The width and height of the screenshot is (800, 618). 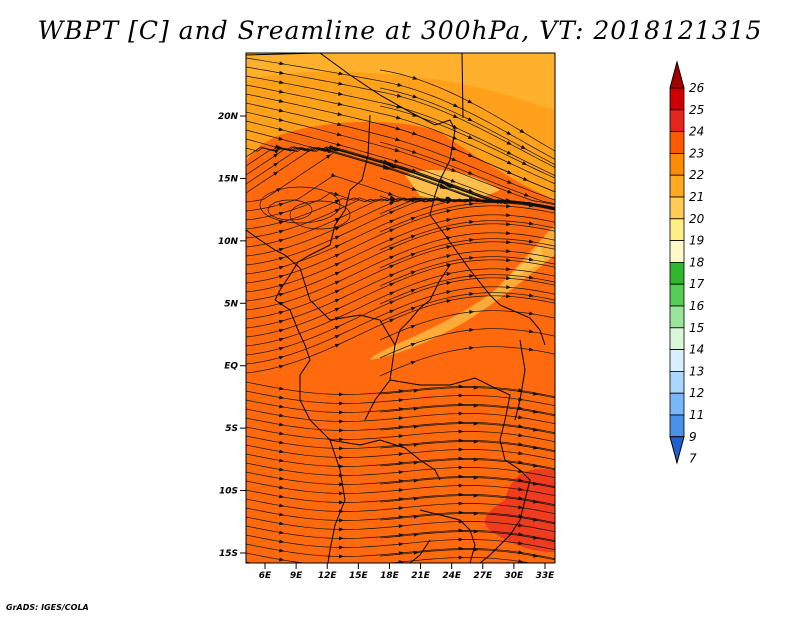 What do you see at coordinates (696, 175) in the screenshot?
I see `colorbar-label: 22` at bounding box center [696, 175].